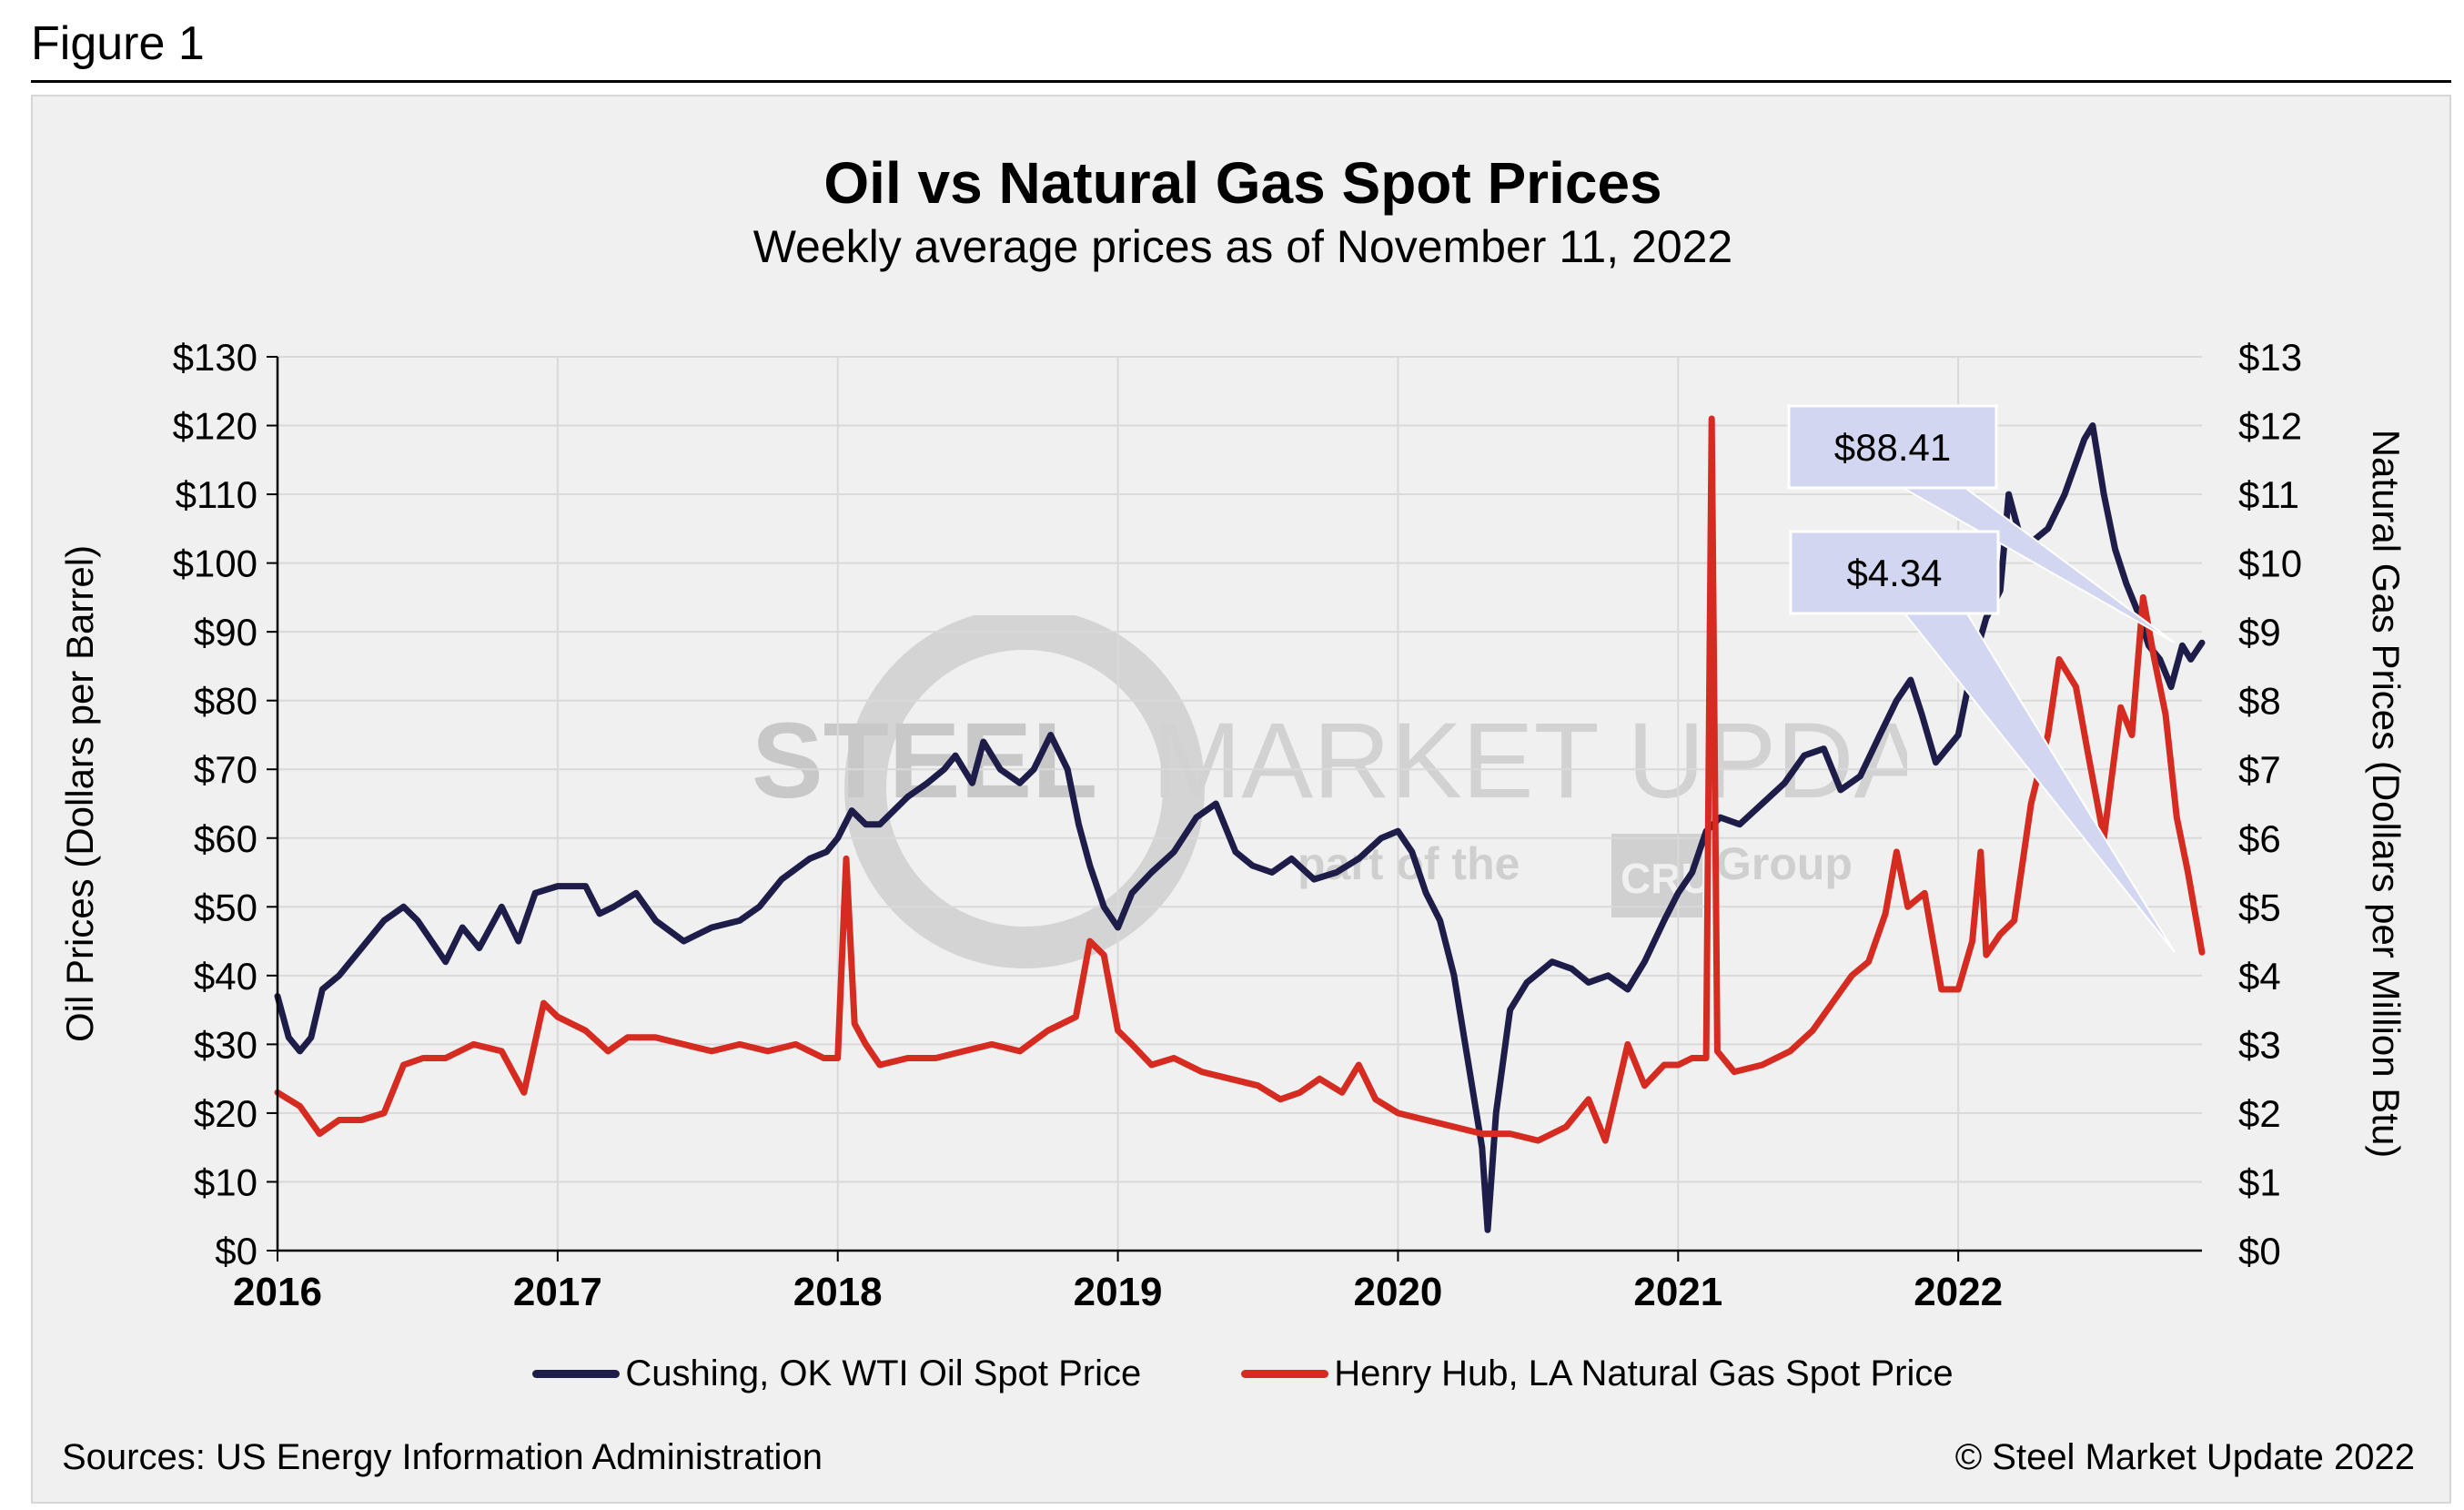  Describe the element at coordinates (1242, 183) in the screenshot. I see `chart-title: Oil vs Natural Gas Spot Prices` at that location.